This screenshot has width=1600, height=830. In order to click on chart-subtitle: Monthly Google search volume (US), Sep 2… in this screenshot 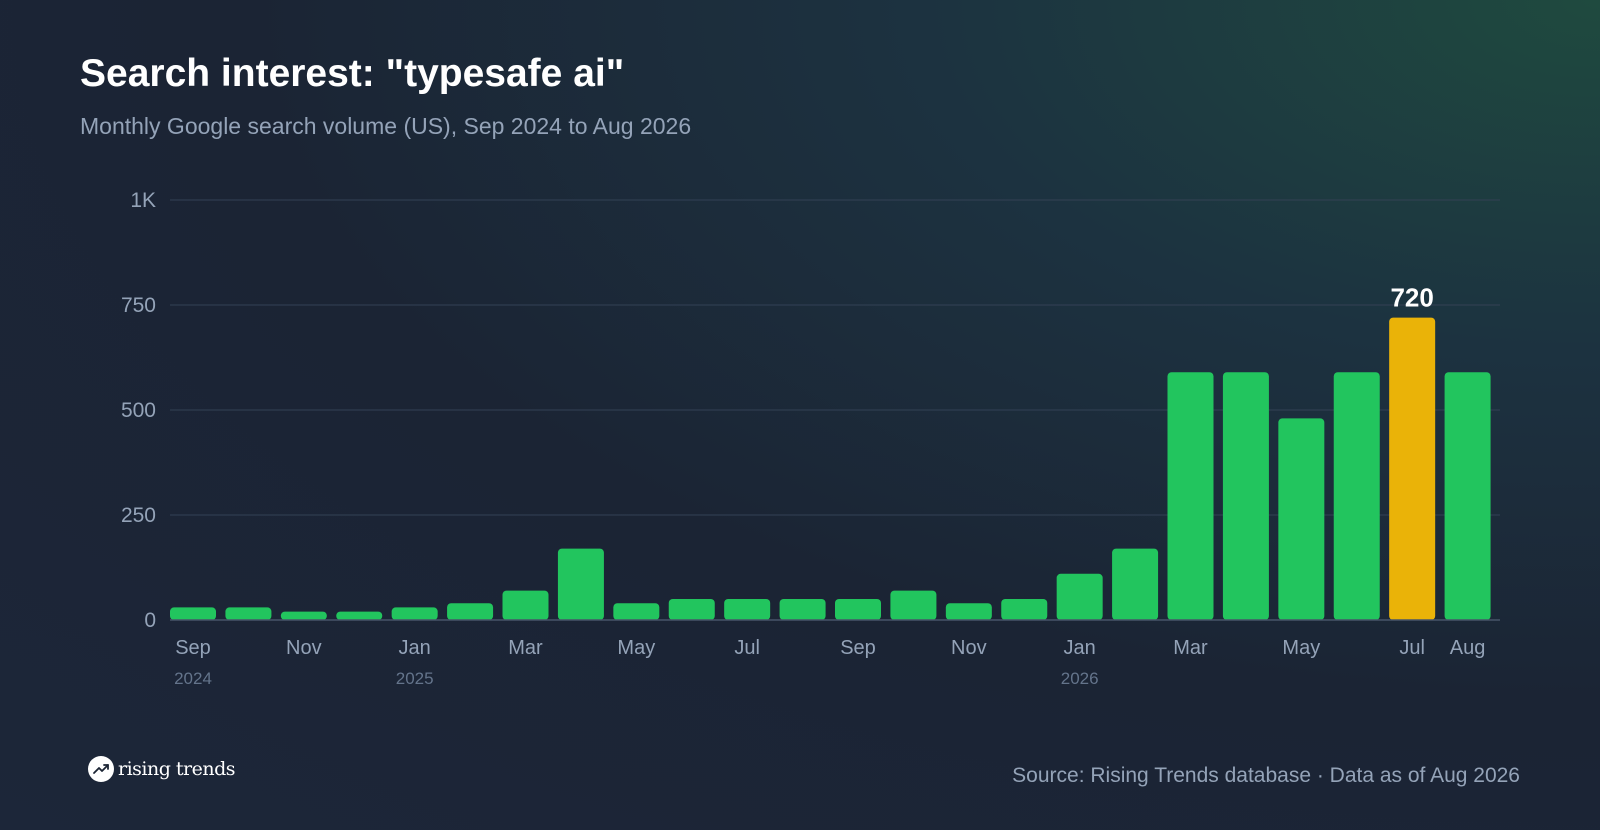, I will do `click(386, 126)`.